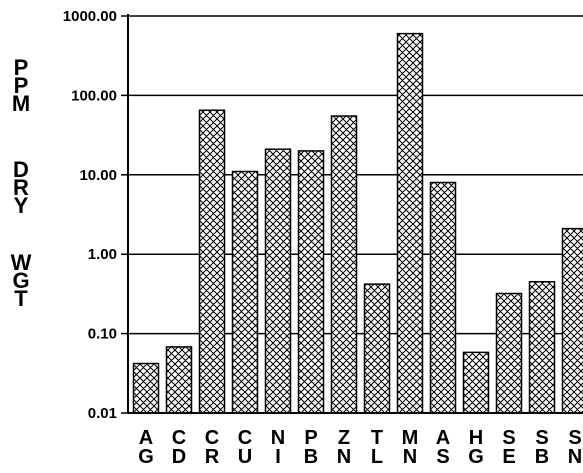 The image size is (583, 473). I want to click on y-tick-labels: 0.01 0.10 1.00 10.00 100.00 1000.00, so click(90, 215).